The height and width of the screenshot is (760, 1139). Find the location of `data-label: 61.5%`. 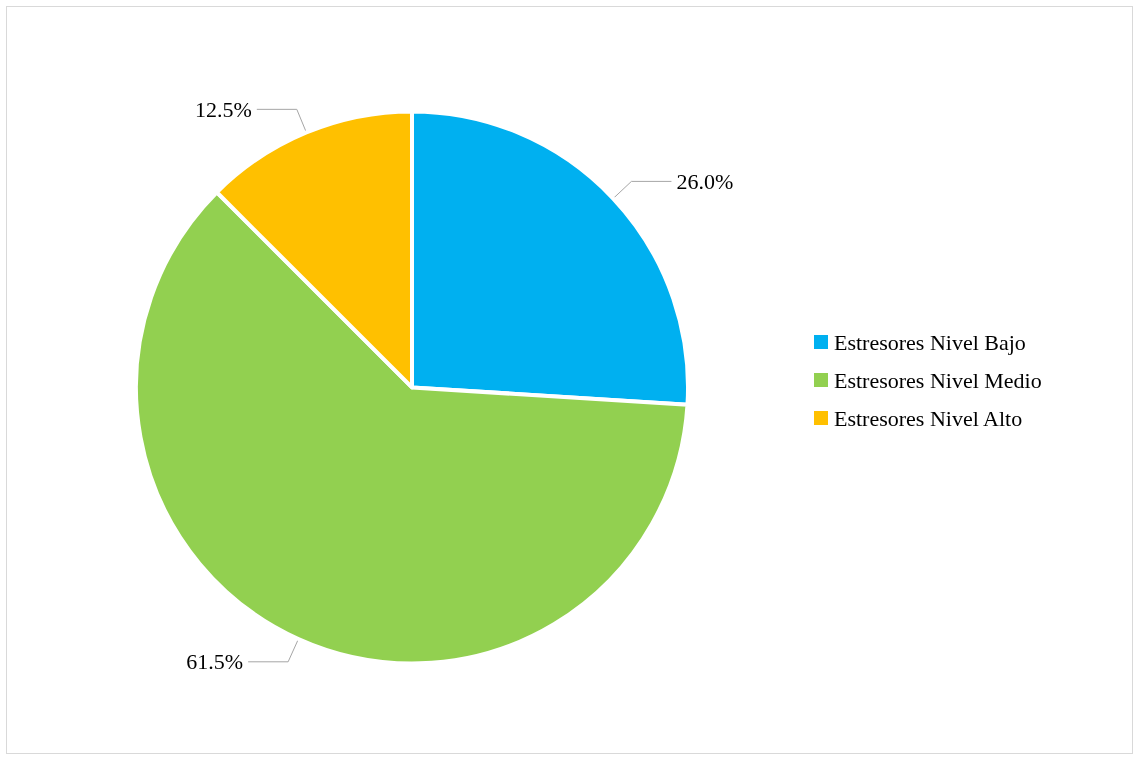

data-label: 61.5% is located at coordinates (215, 662).